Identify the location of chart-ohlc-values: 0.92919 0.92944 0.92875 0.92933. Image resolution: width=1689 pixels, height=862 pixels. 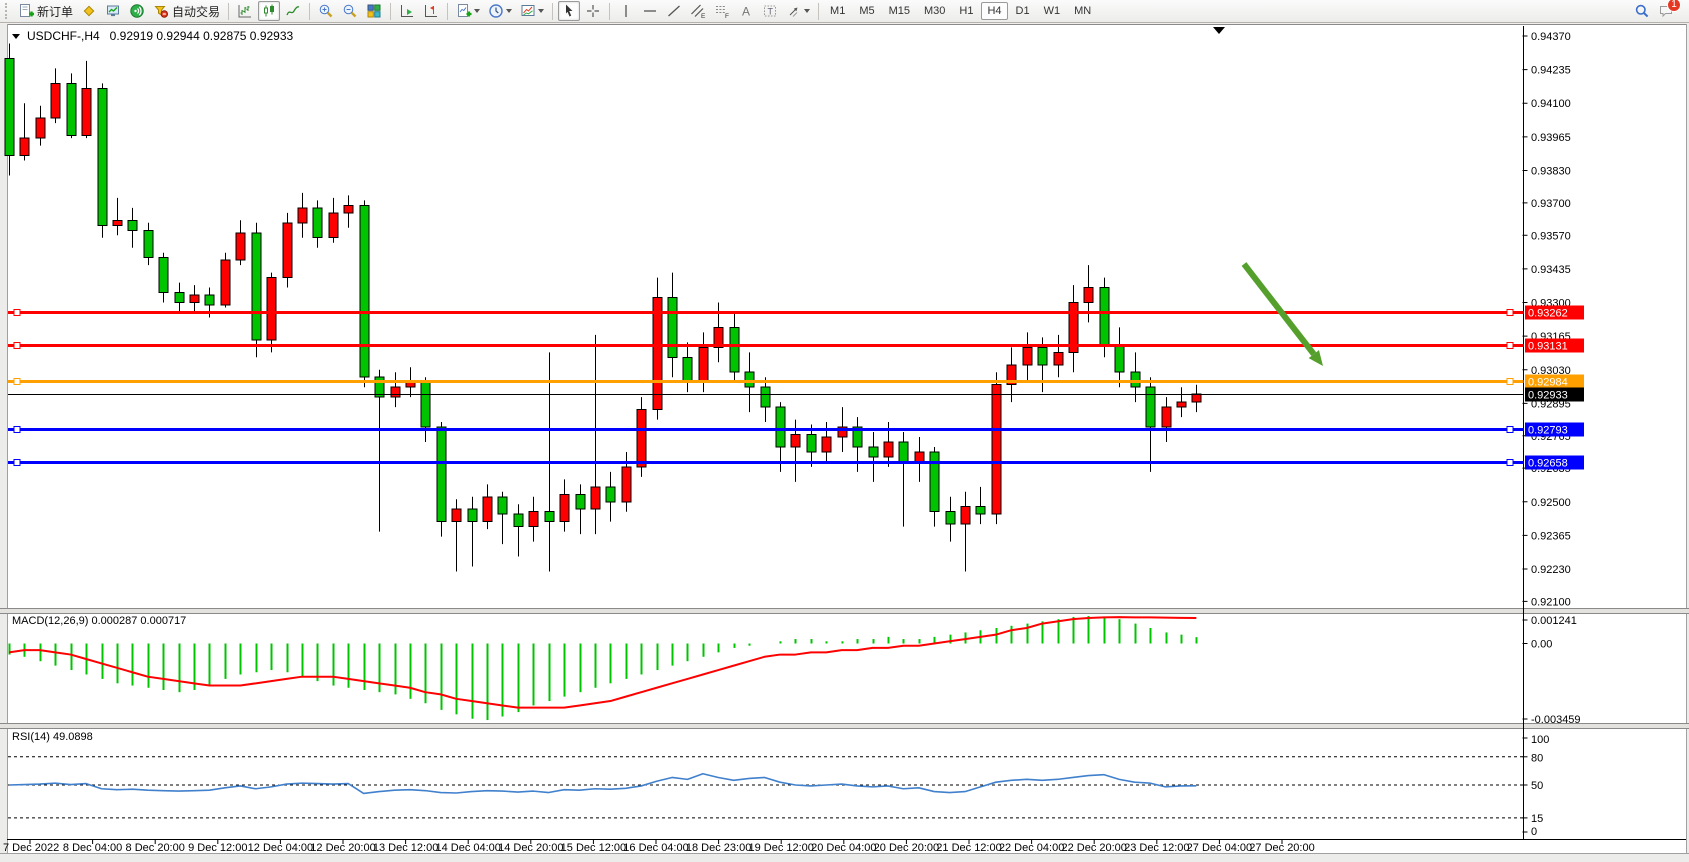
(201, 36).